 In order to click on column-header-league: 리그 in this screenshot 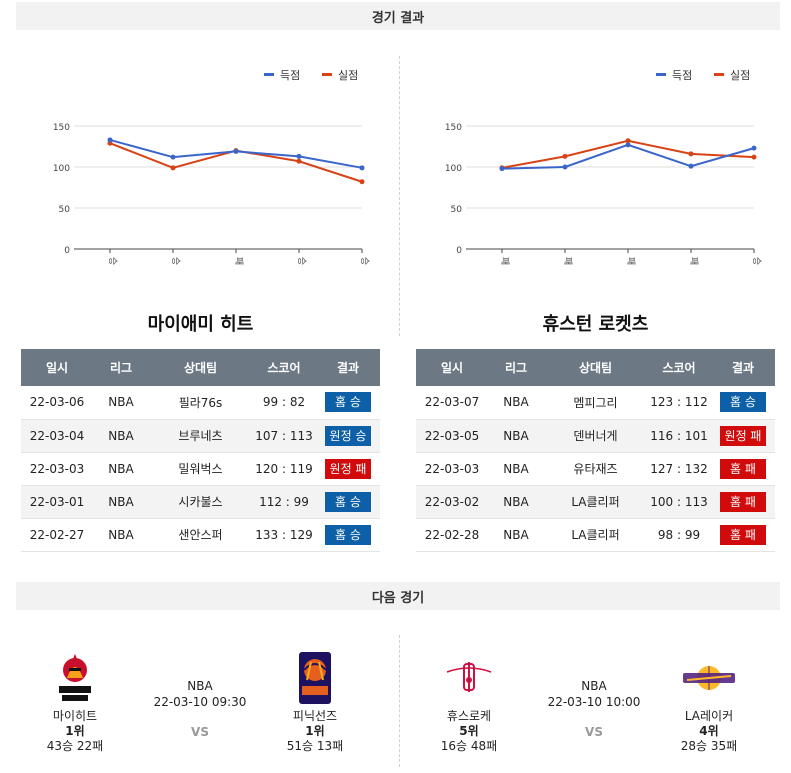, I will do `click(516, 367)`.